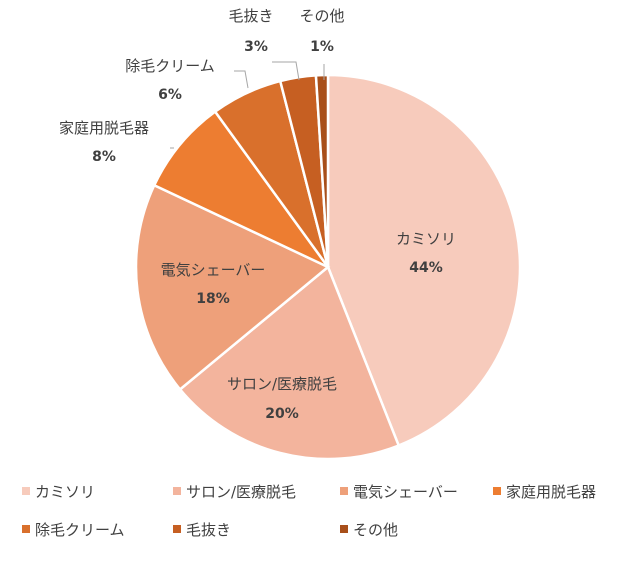 The image size is (642, 563). Describe the element at coordinates (65, 492) in the screenshot. I see `legend-label: カミソリ` at that location.